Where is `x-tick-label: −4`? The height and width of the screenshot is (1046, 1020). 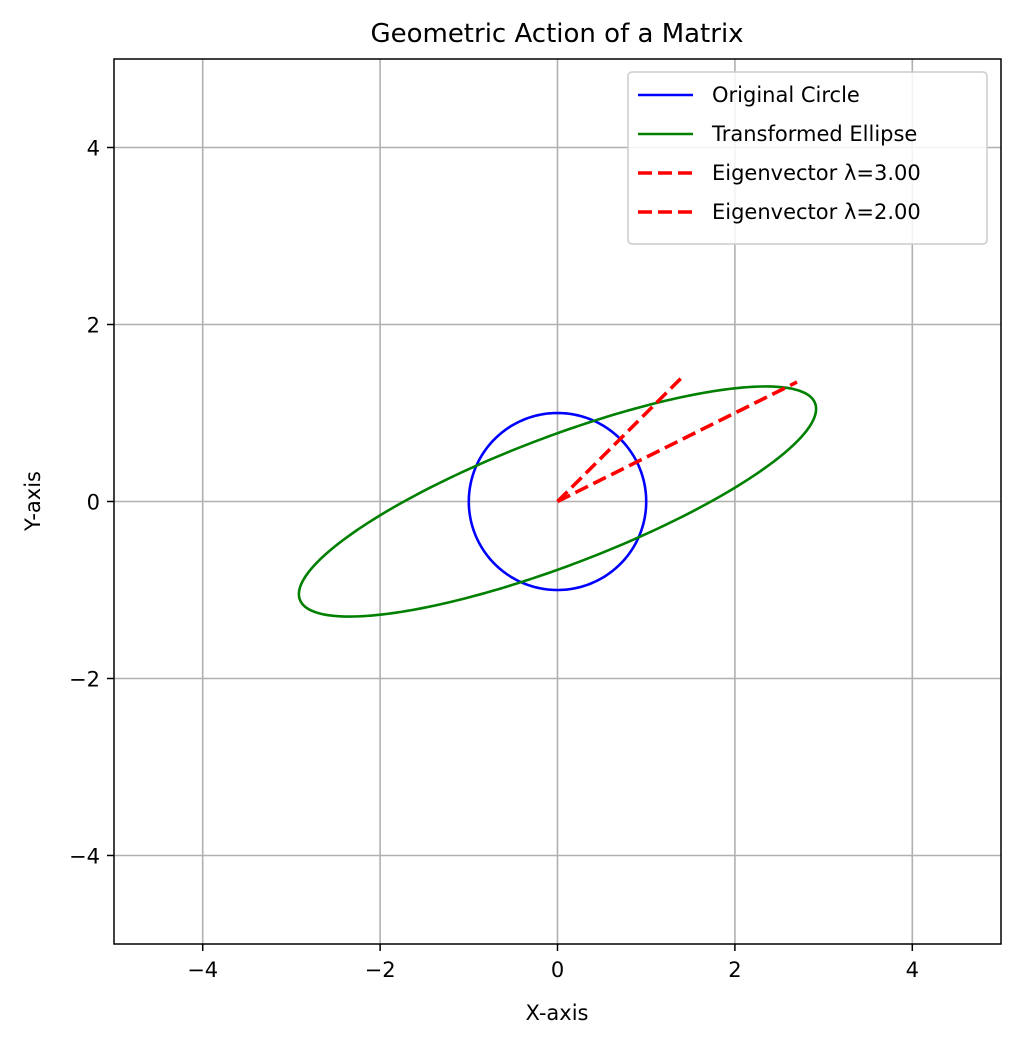
x-tick-label: −4 is located at coordinates (202, 970).